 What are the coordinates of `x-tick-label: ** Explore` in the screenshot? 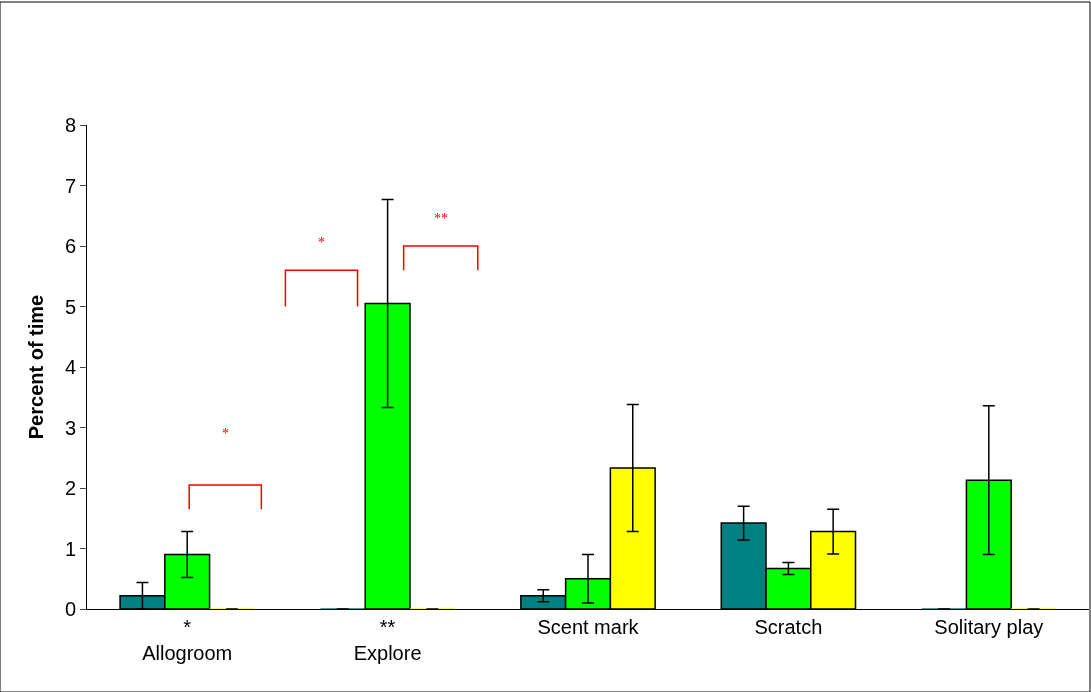 It's located at (387, 640).